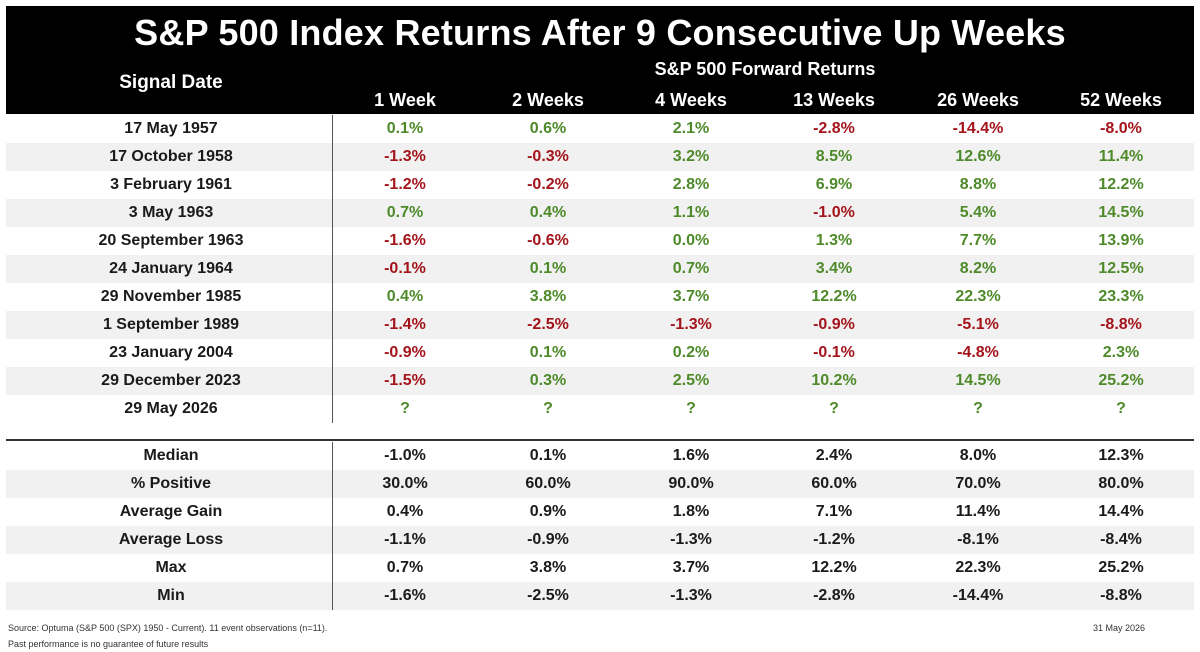 The image size is (1200, 652). Describe the element at coordinates (405, 100) in the screenshot. I see `column-header: 1 Week` at that location.